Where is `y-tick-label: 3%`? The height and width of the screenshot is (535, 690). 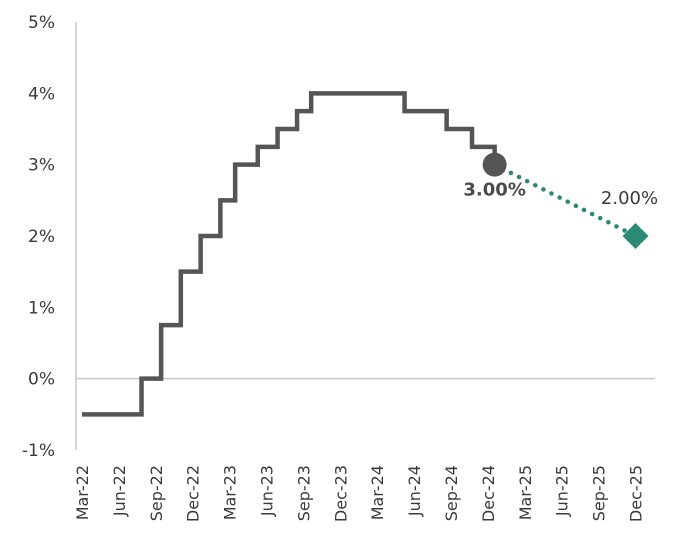
y-tick-label: 3% is located at coordinates (41, 166).